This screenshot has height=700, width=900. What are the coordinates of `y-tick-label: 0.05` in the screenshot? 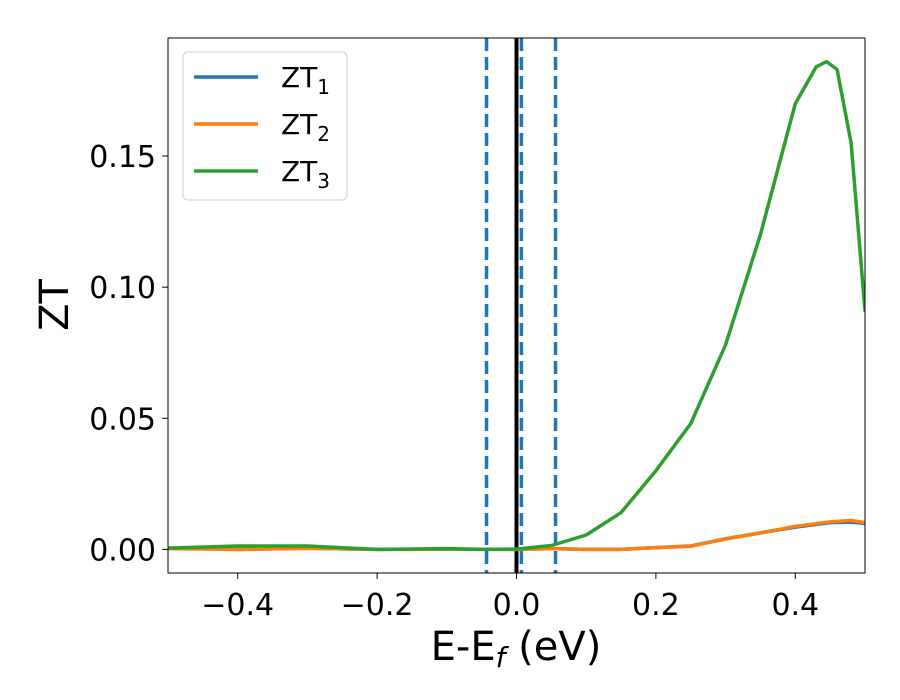 It's located at (122, 419).